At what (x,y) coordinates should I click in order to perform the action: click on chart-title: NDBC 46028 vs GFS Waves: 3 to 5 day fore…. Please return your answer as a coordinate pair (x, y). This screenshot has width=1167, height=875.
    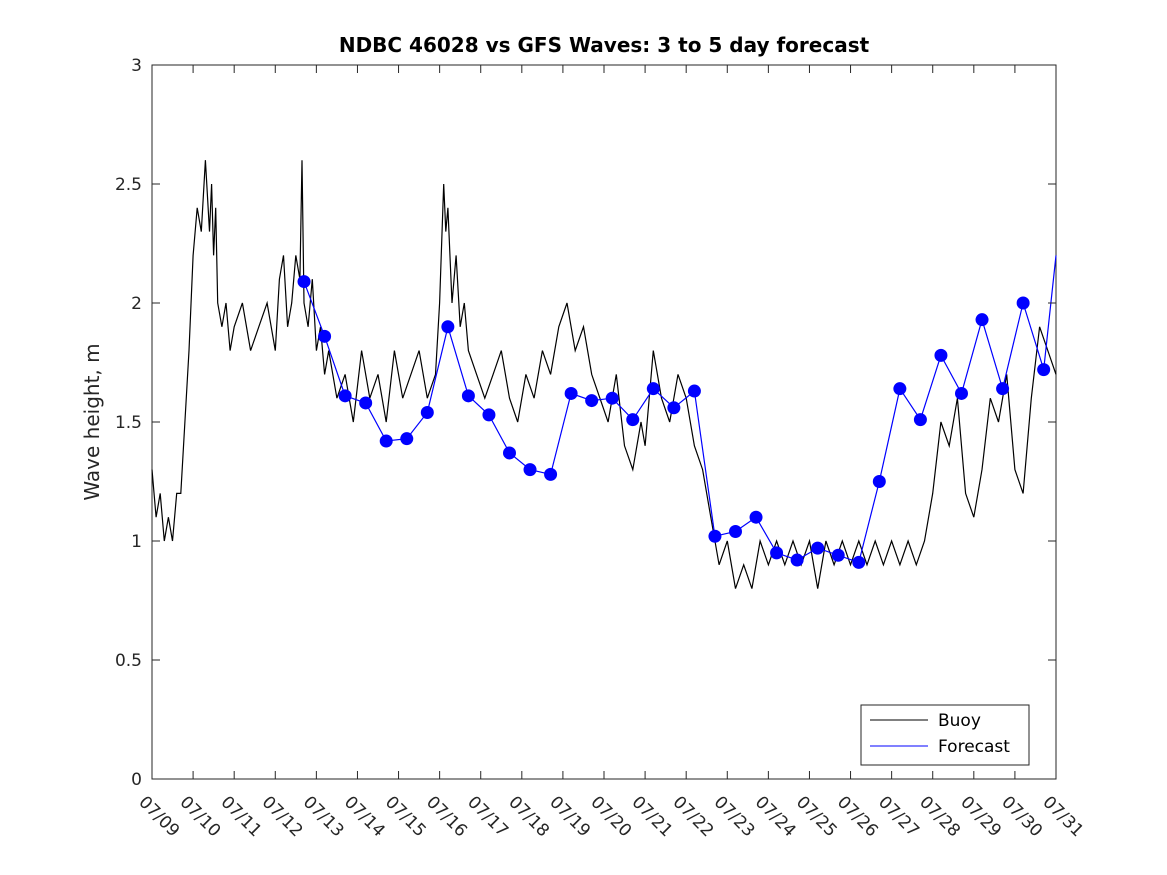
    Looking at the image, I should click on (604, 45).